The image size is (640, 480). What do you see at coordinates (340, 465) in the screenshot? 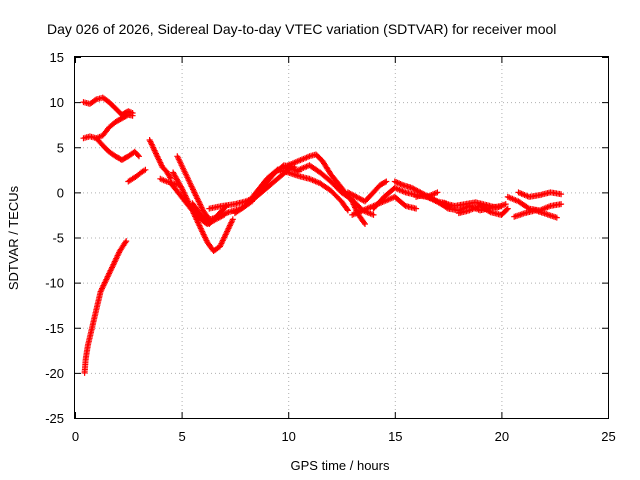
I see `x-axis-label: GPS time / hours` at bounding box center [340, 465].